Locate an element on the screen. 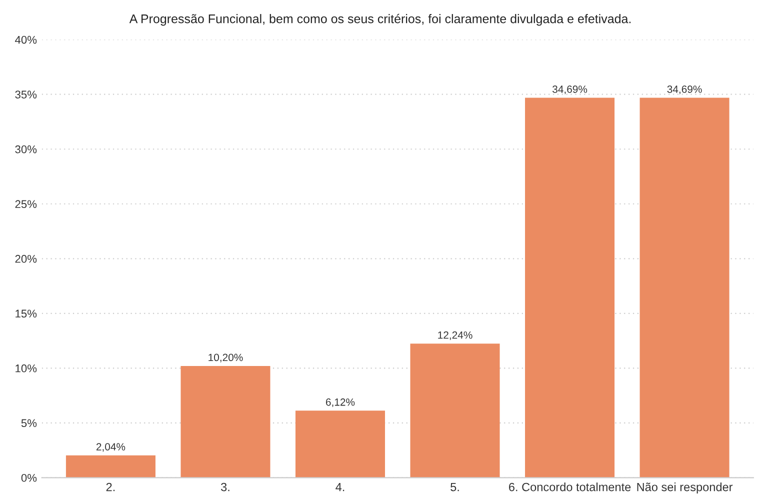 The width and height of the screenshot is (761, 495). data-label: 2,04% is located at coordinates (111, 447).